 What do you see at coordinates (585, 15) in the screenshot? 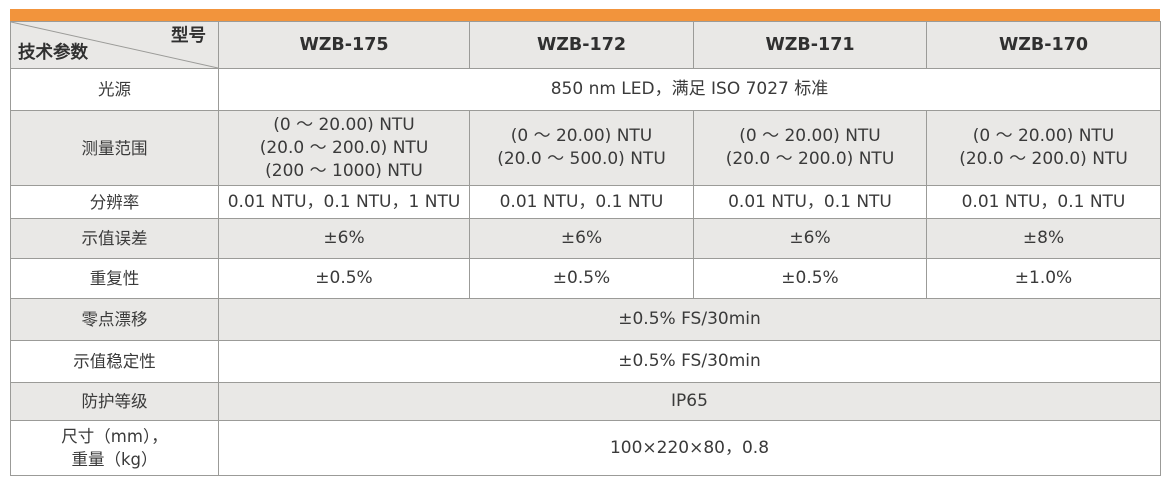
I see `accent-bar` at bounding box center [585, 15].